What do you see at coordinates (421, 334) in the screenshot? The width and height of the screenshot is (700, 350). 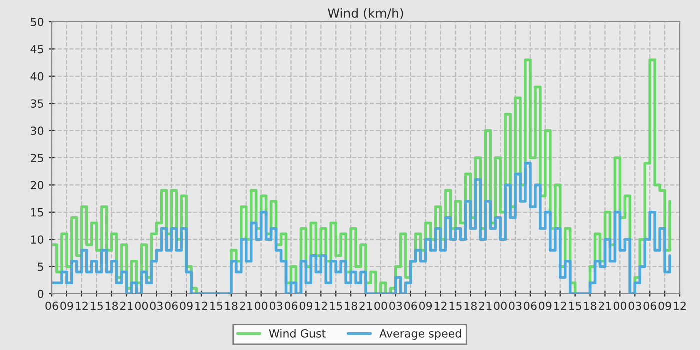 I see `legend-label: Average speed` at bounding box center [421, 334].